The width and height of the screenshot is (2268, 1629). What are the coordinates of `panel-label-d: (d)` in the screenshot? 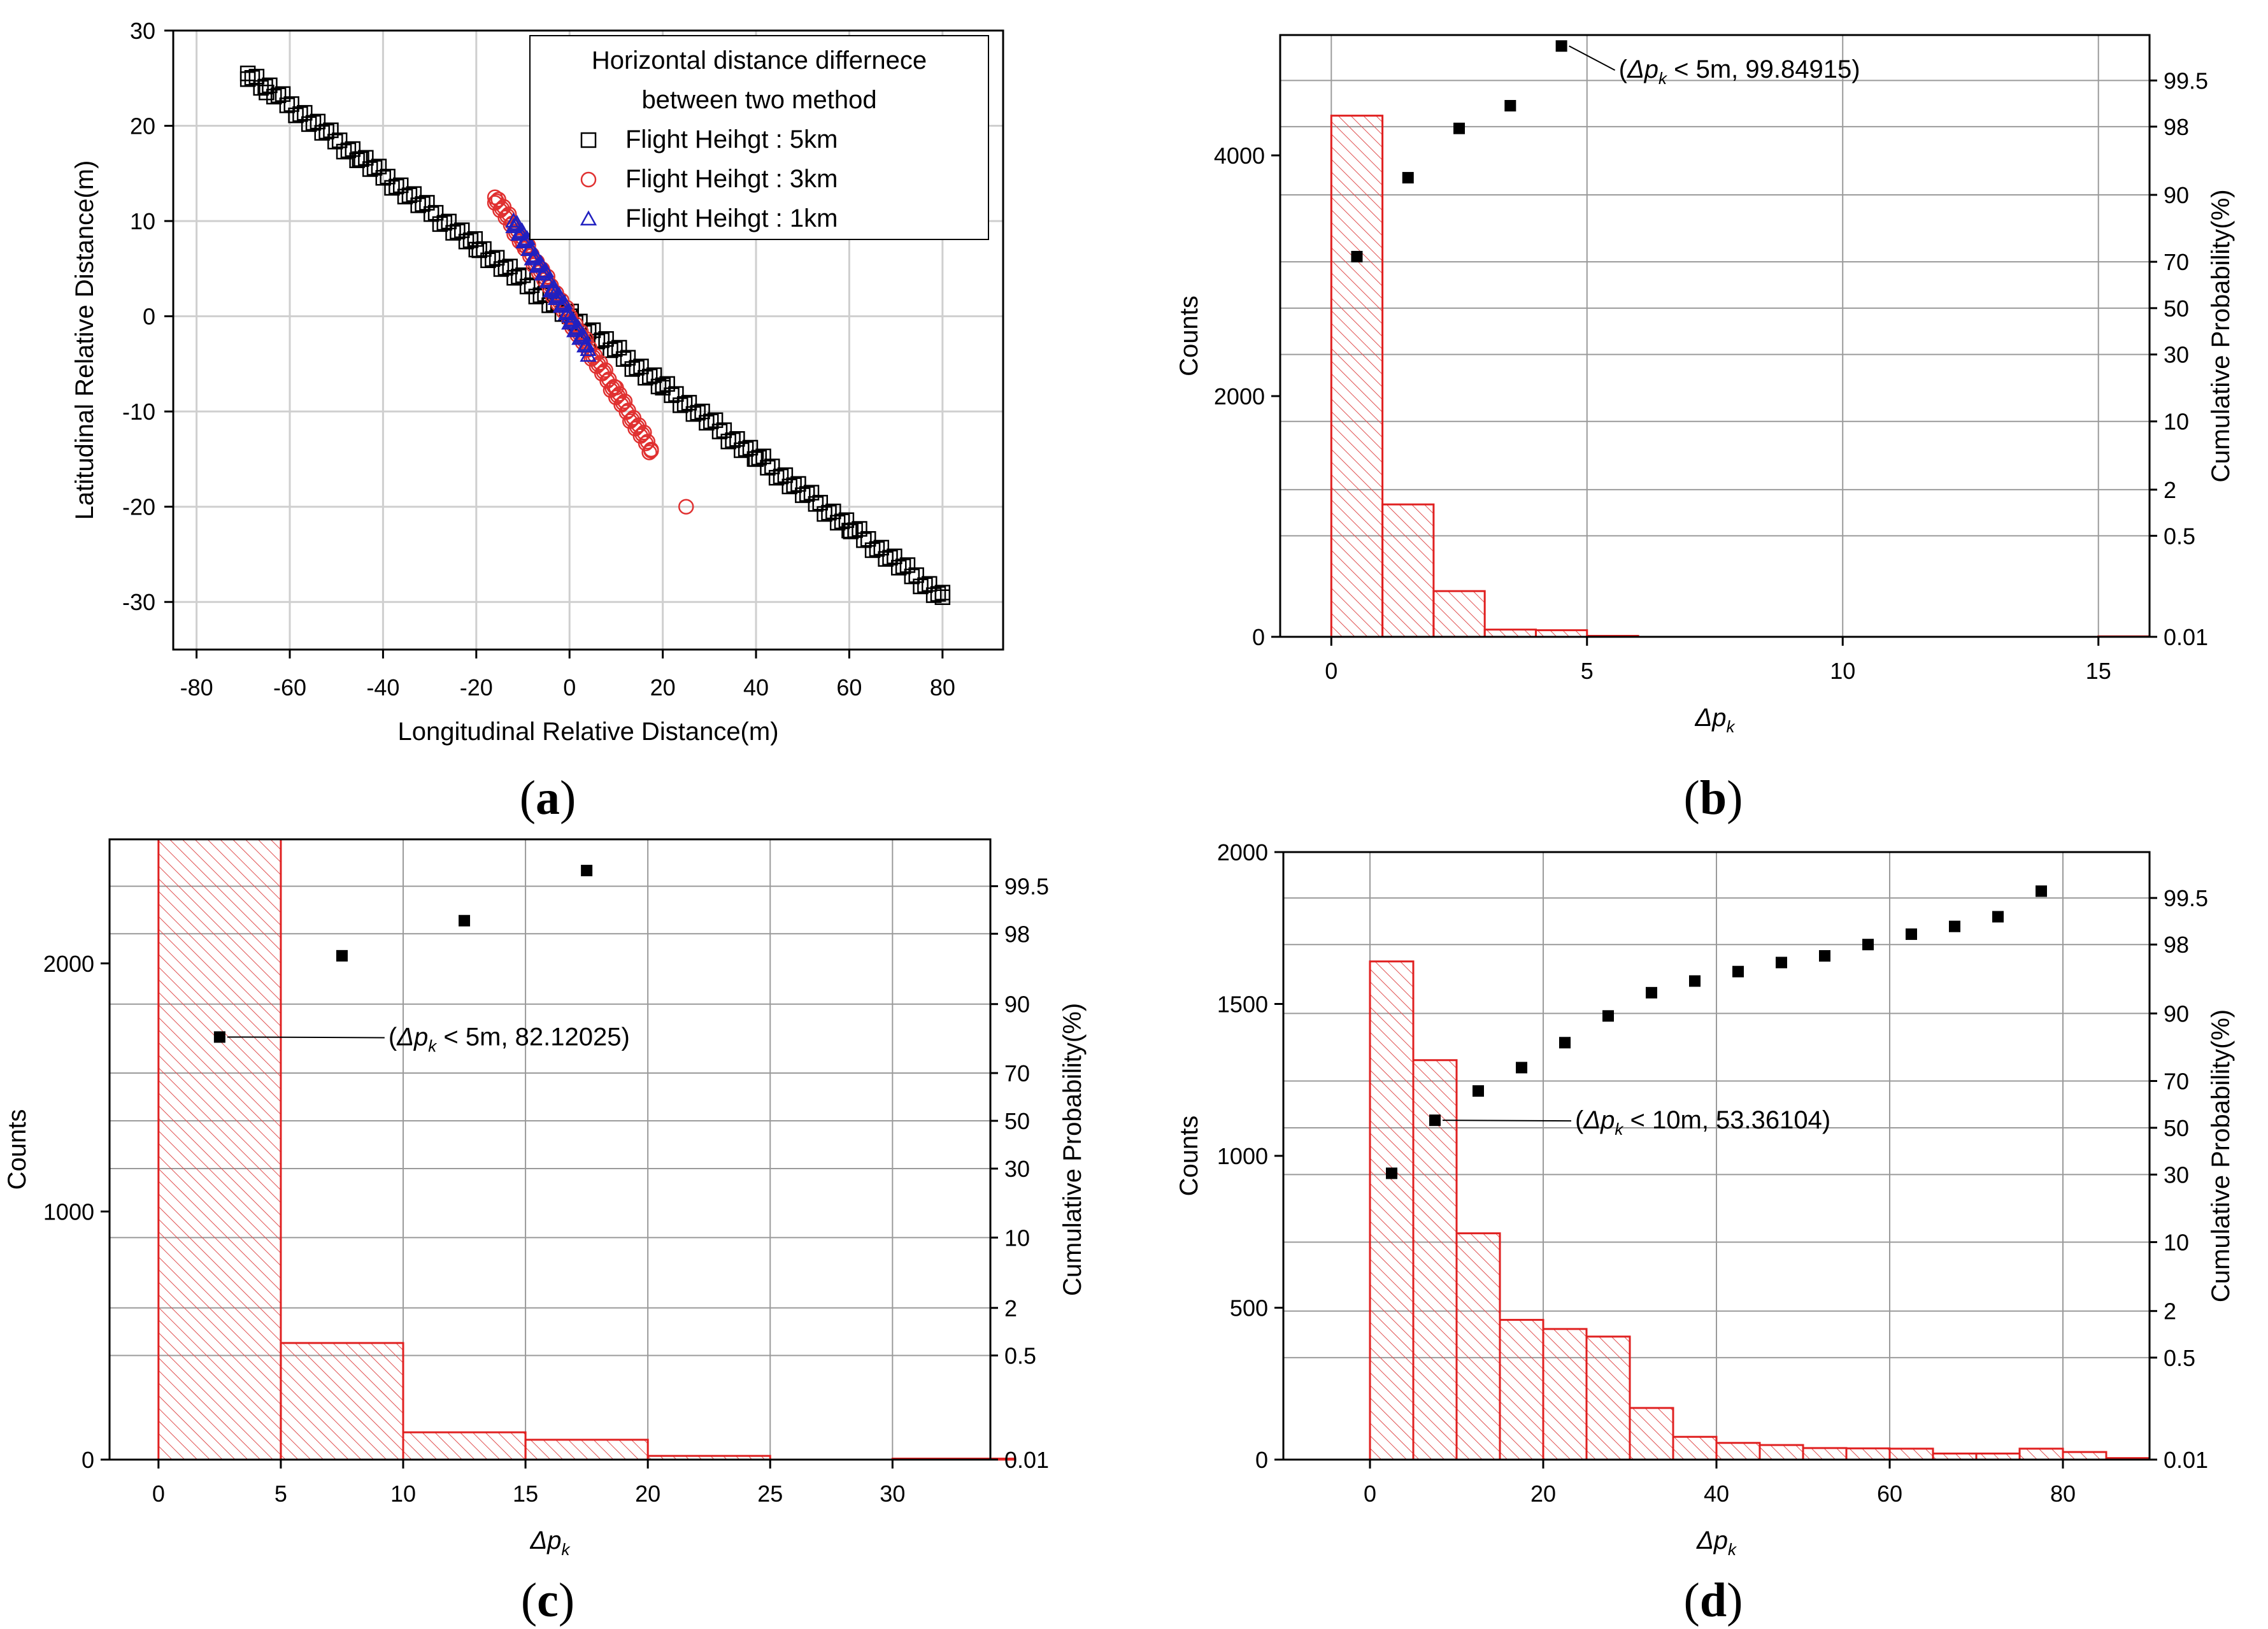 It's located at (1713, 1600).